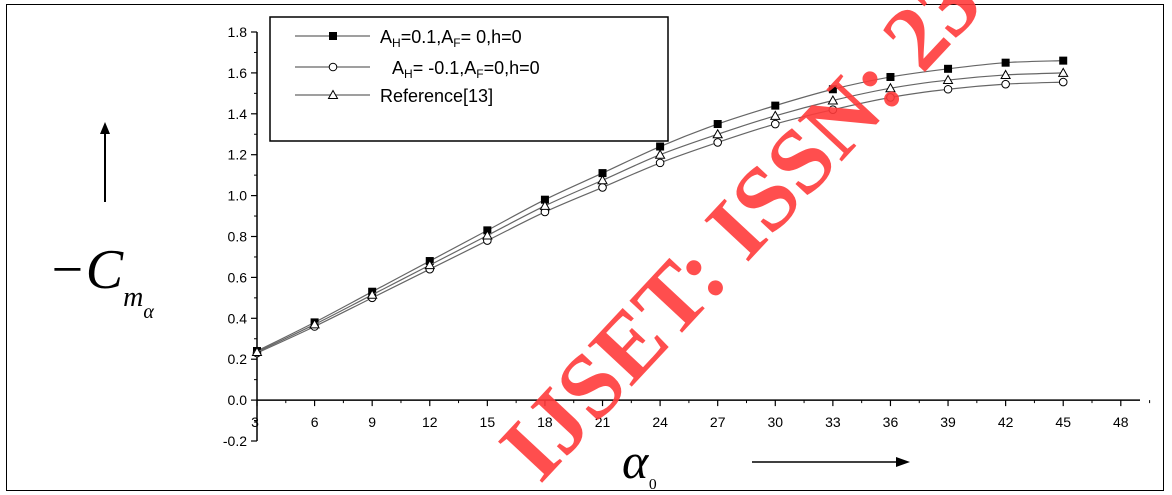 The height and width of the screenshot is (495, 1172). I want to click on legend-item-2: AH= -0.1,AF=0,h=0, so click(417, 69).